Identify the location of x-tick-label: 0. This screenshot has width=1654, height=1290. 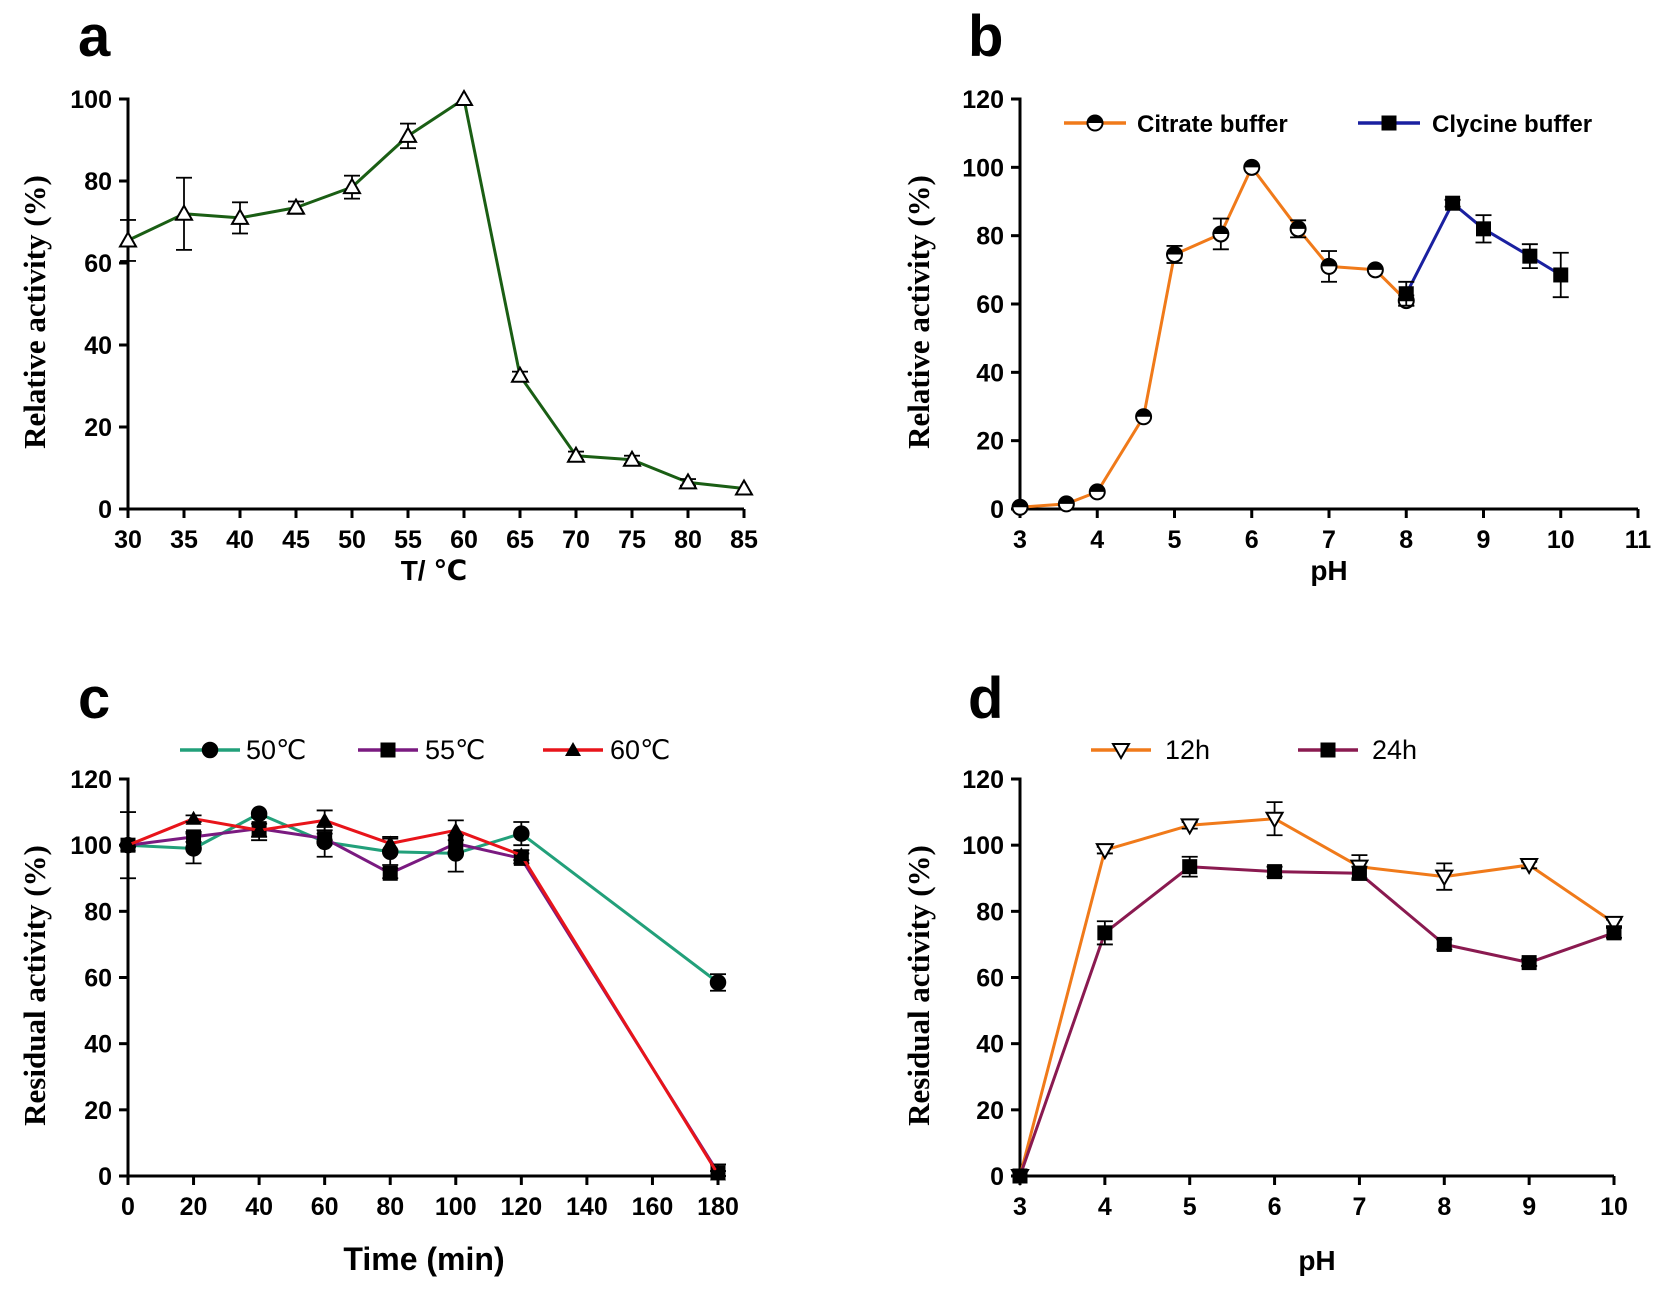
(128, 1207).